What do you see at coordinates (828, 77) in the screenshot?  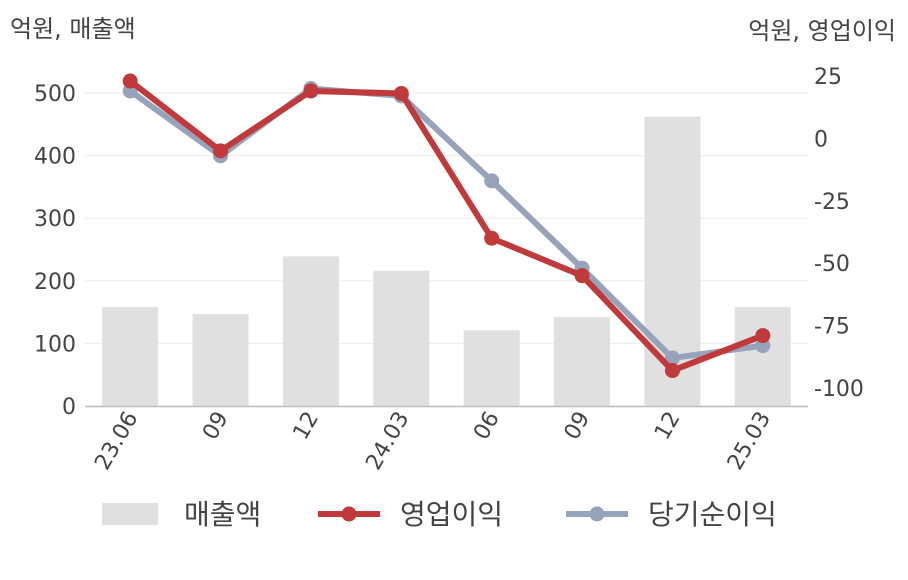 I see `right-tick-label: 25` at bounding box center [828, 77].